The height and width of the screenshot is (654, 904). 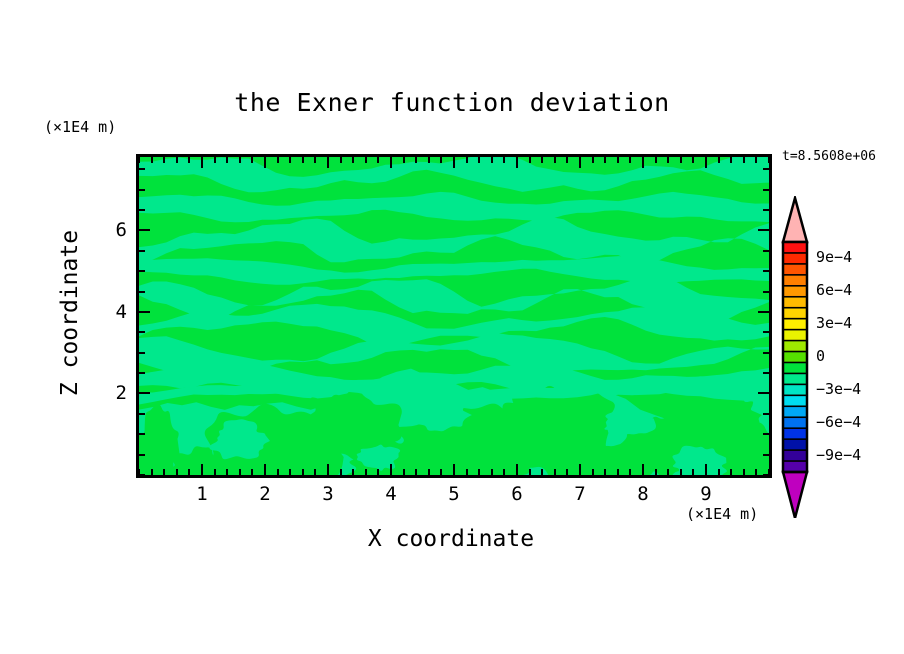 What do you see at coordinates (795, 220) in the screenshot?
I see `colorbar-over-arrow` at bounding box center [795, 220].